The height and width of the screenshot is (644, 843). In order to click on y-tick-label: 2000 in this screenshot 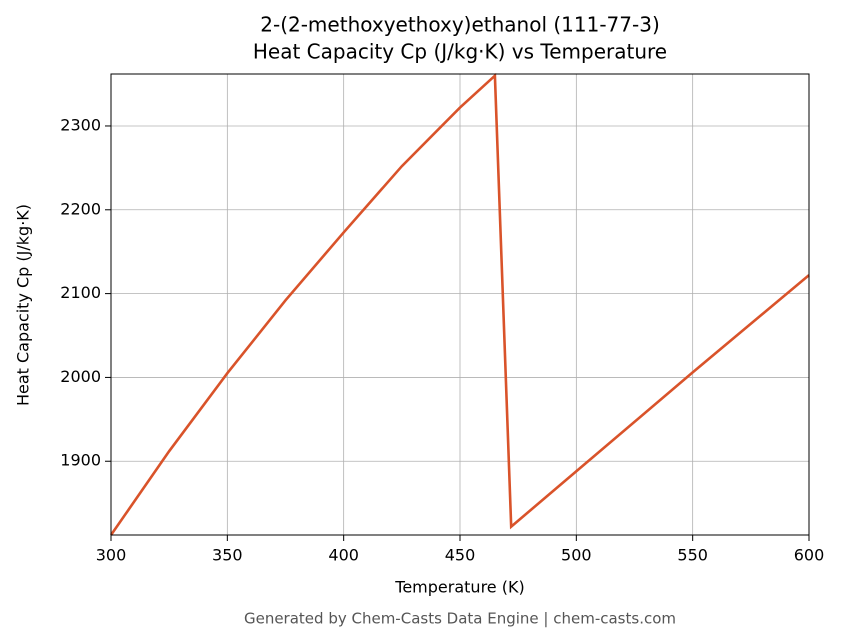, I will do `click(80, 376)`.